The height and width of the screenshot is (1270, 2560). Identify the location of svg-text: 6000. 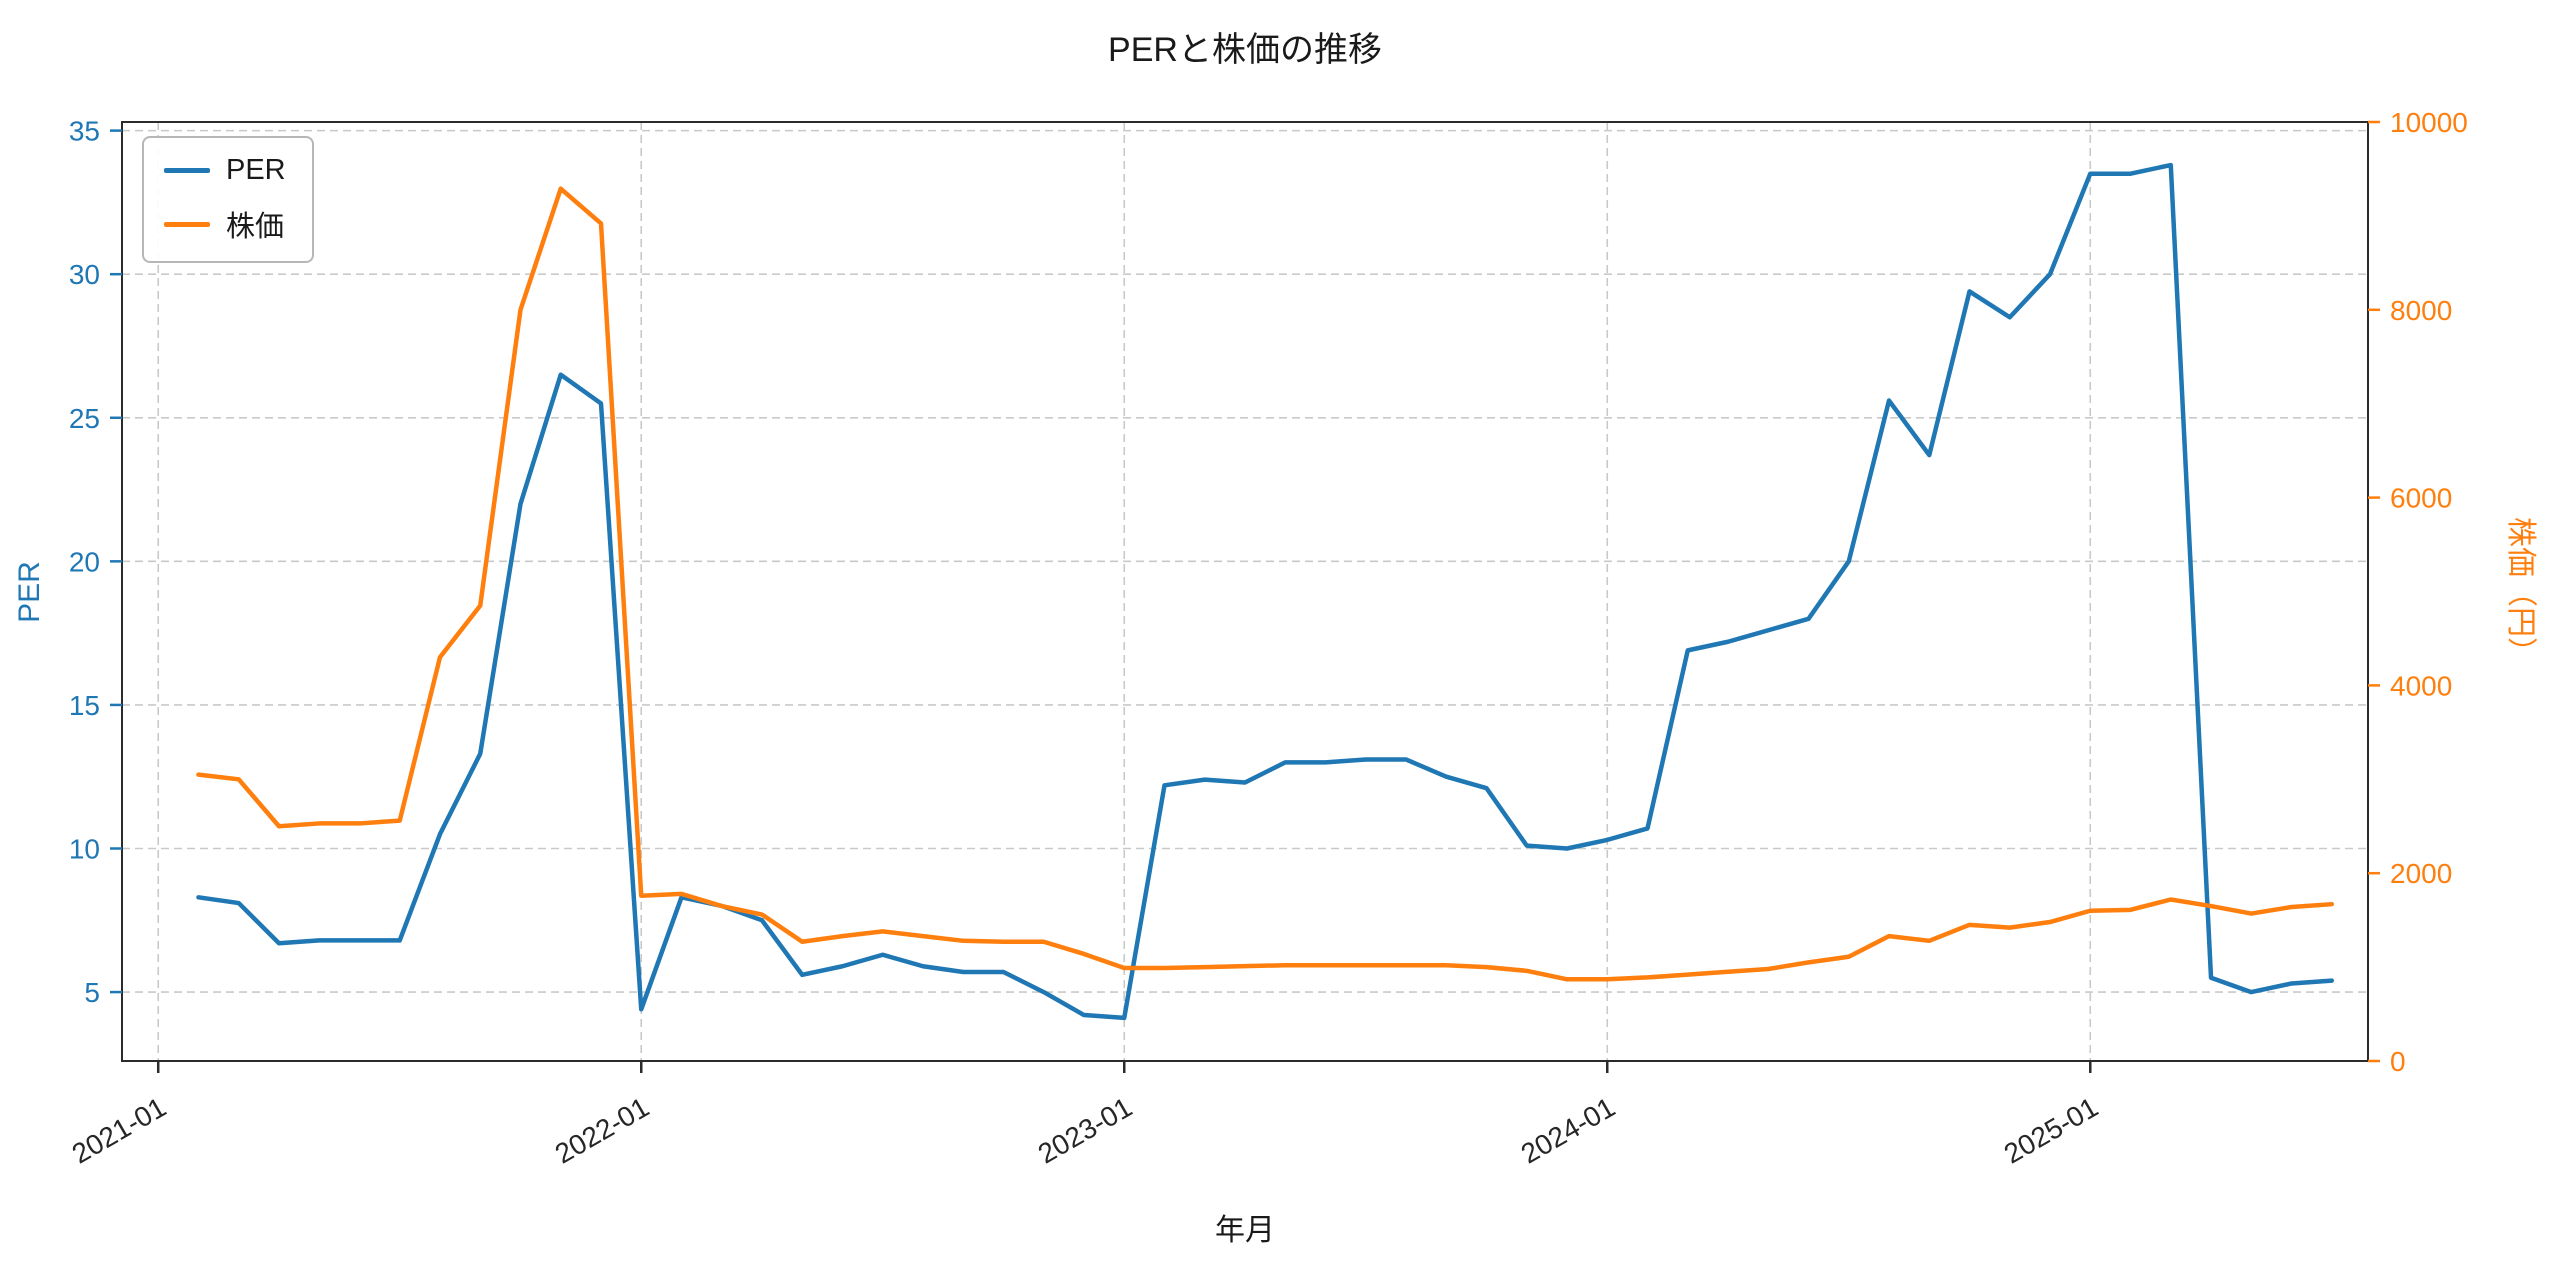
(2421, 498).